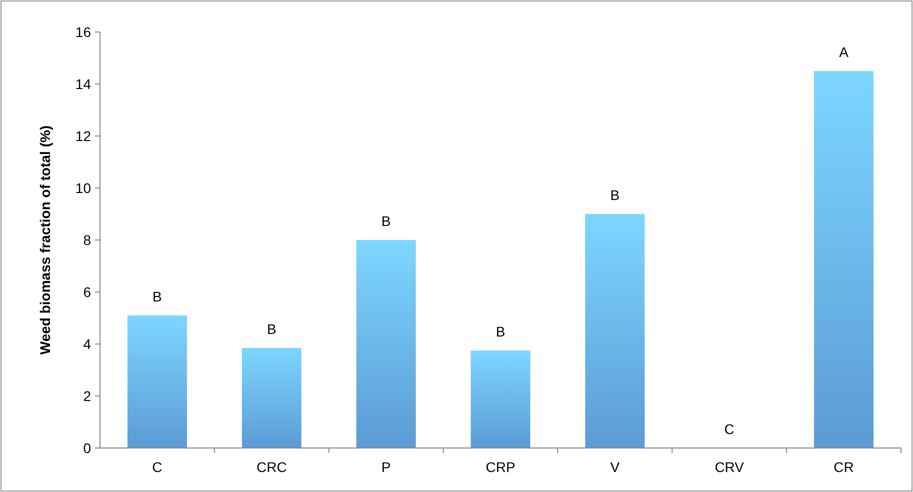  I want to click on x-tick-label: CRV, so click(729, 467).